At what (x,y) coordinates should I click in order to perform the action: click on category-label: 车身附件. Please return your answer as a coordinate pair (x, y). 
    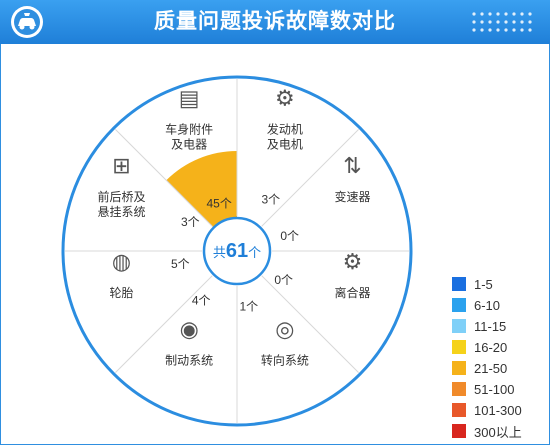
    Looking at the image, I should click on (189, 129).